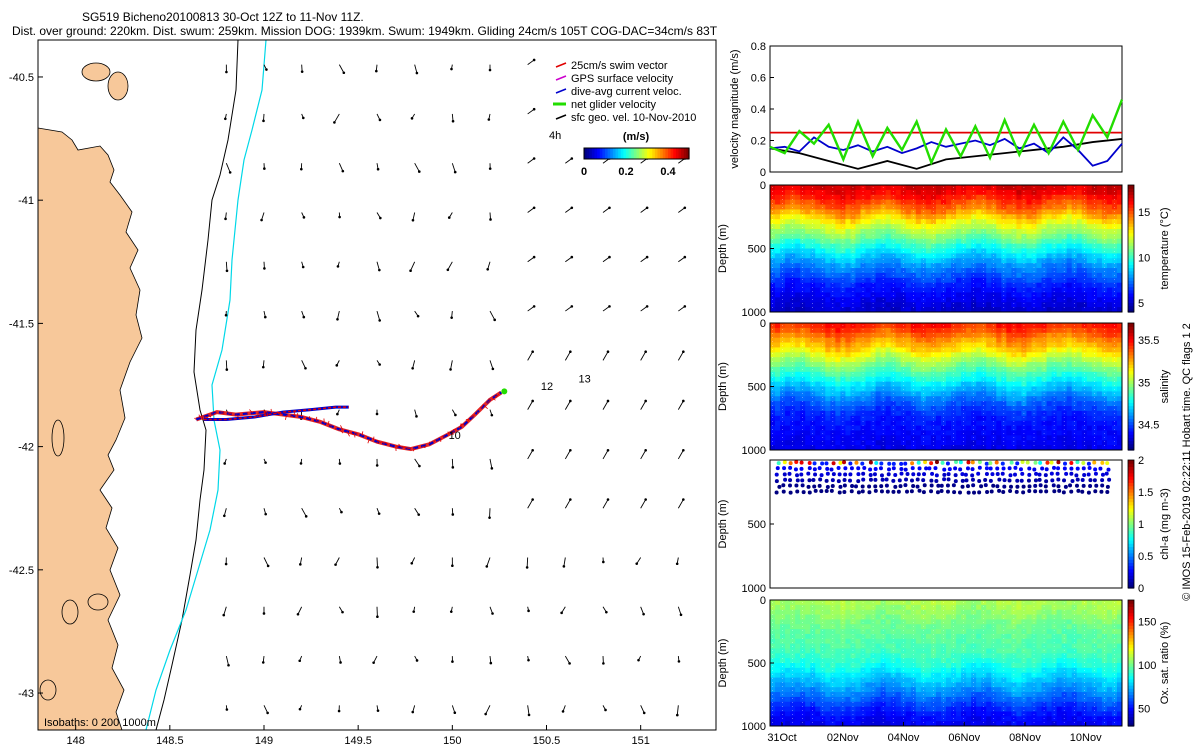 This screenshot has width=1200, height=750. Describe the element at coordinates (358, 741) in the screenshot. I see `map-x-tick-label: 149.5` at that location.